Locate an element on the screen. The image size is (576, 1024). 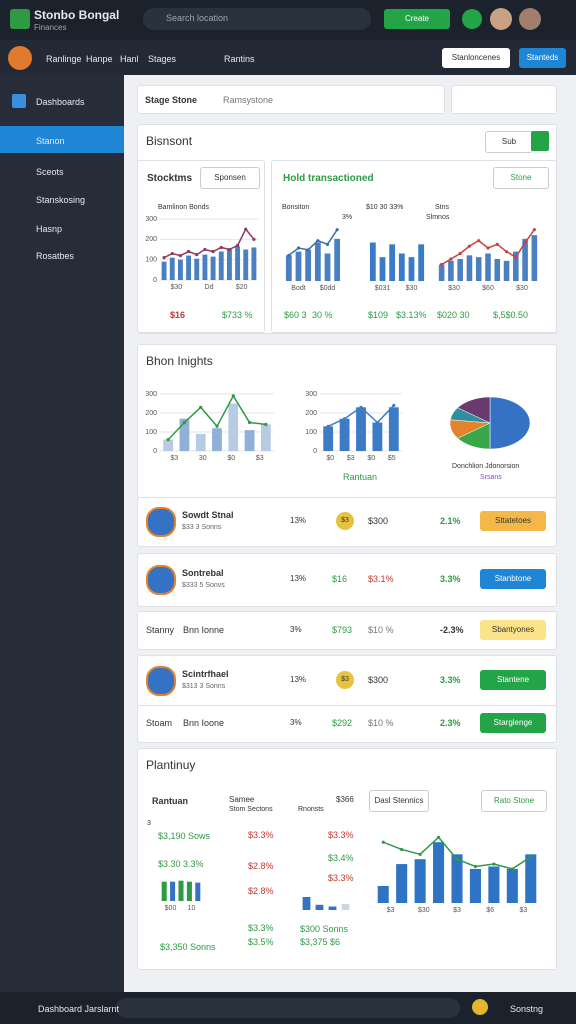
row-action: Stanbtone is located at coordinates (513, 579).